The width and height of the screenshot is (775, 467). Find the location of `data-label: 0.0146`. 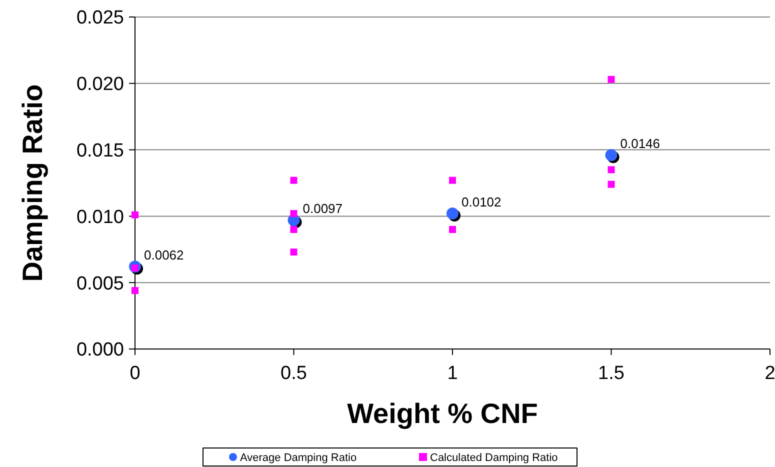

data-label: 0.0146 is located at coordinates (640, 144).